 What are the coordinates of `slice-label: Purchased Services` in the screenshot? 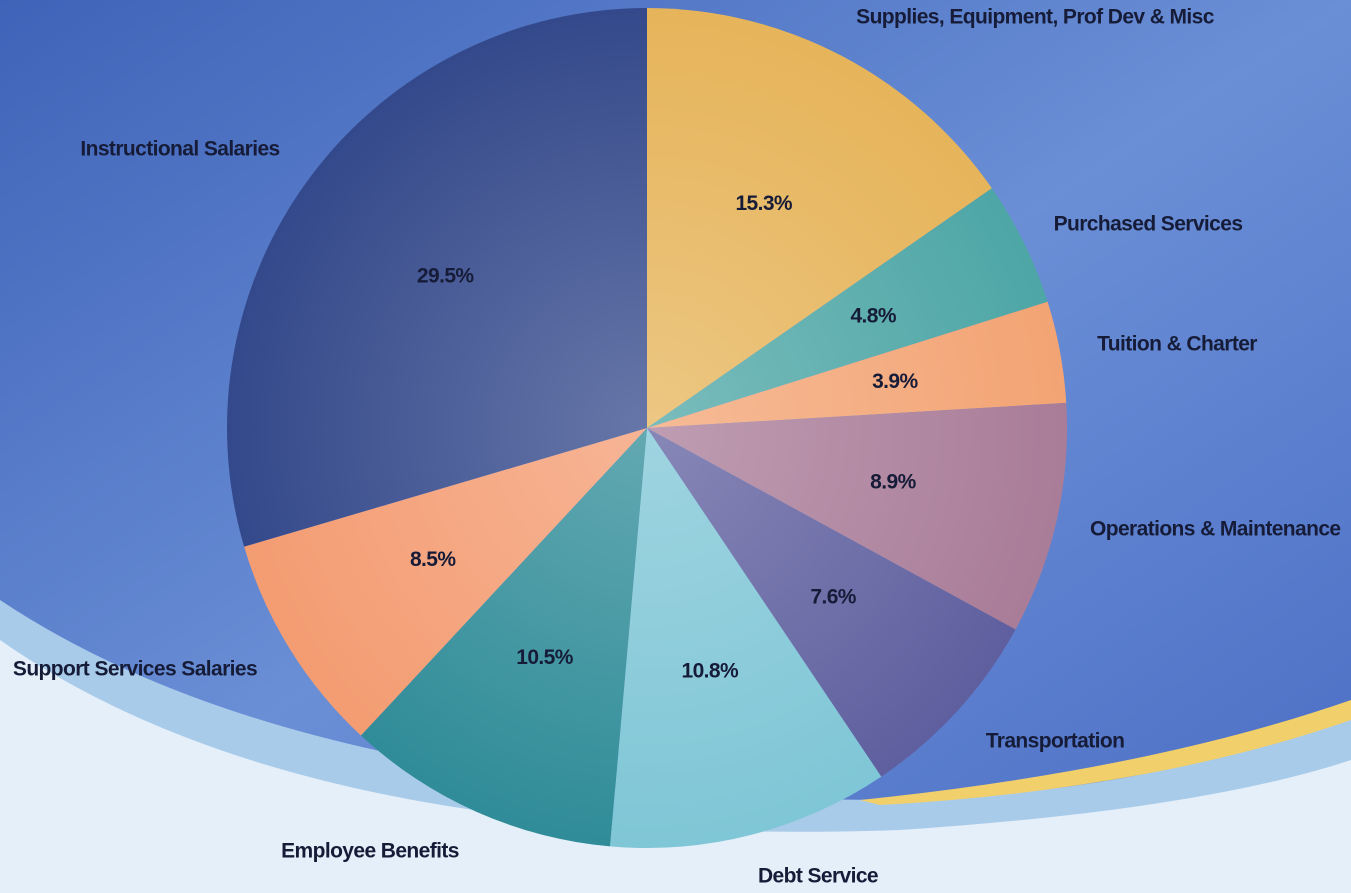 It's located at (1148, 224).